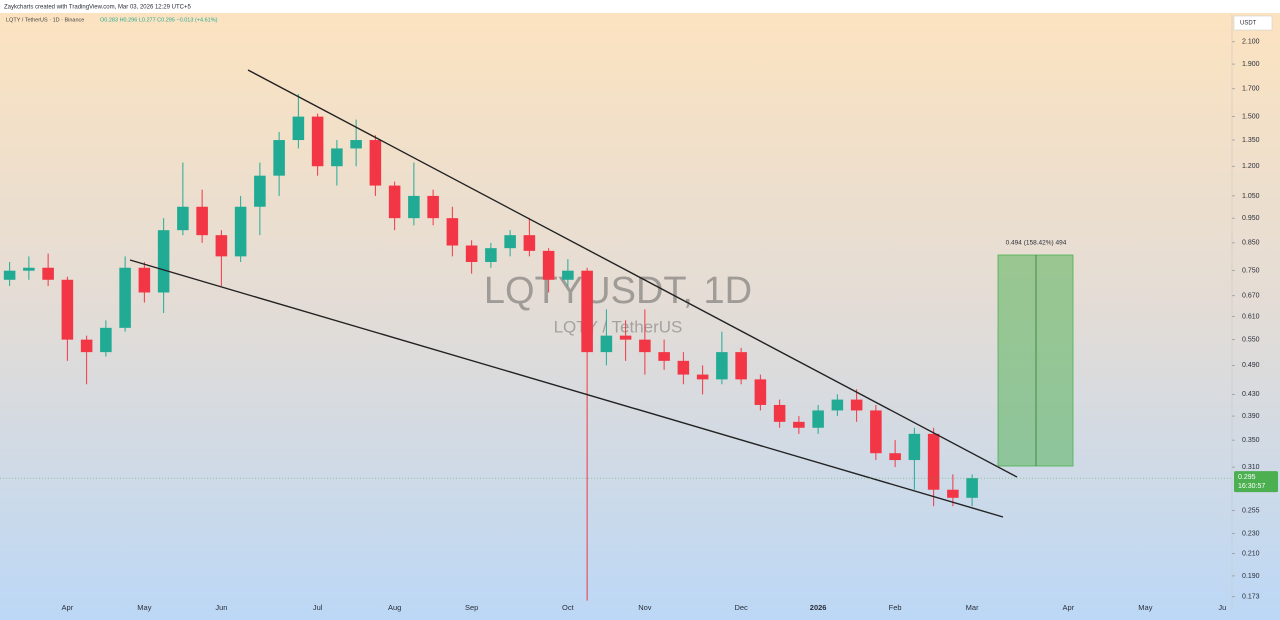 The image size is (1280, 620). I want to click on watermark-subtitle: LQTY / TetherUS, so click(618, 326).